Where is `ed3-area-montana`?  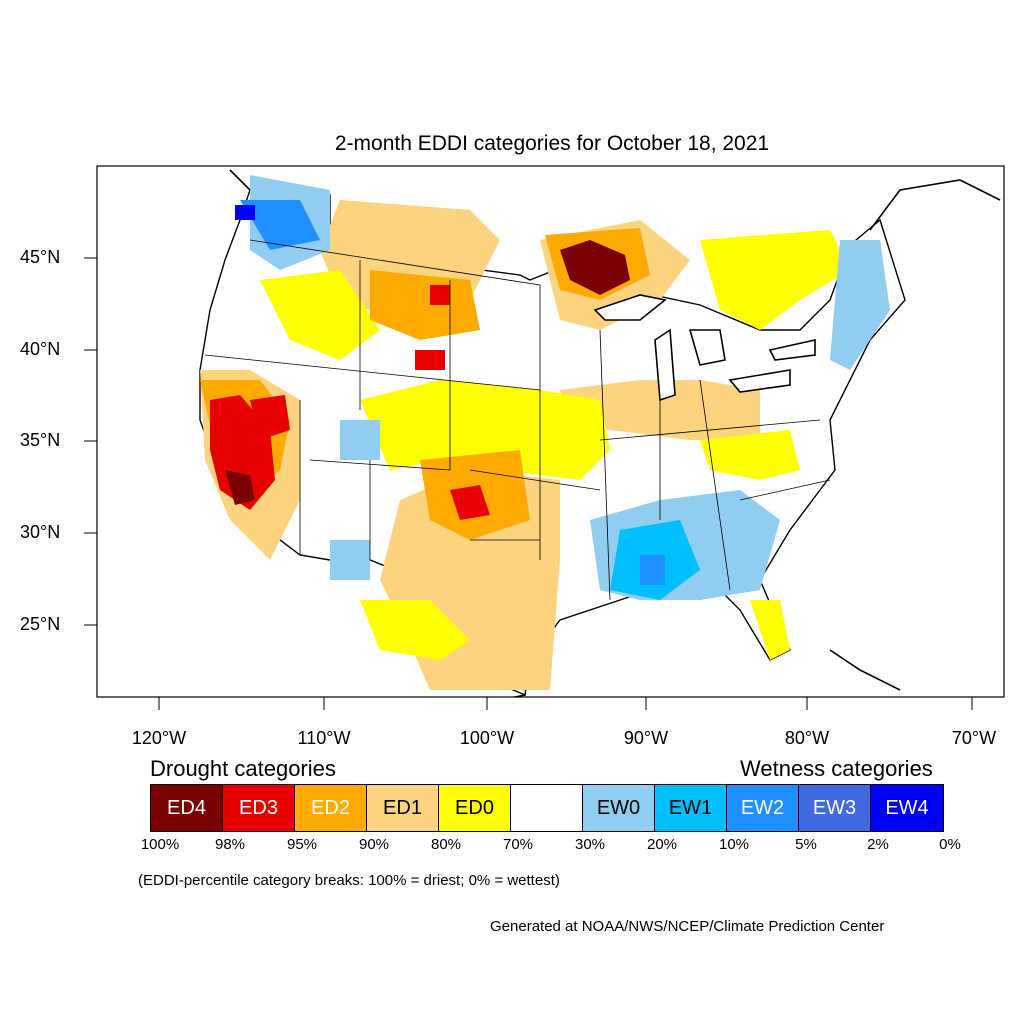 ed3-area-montana is located at coordinates (440, 295).